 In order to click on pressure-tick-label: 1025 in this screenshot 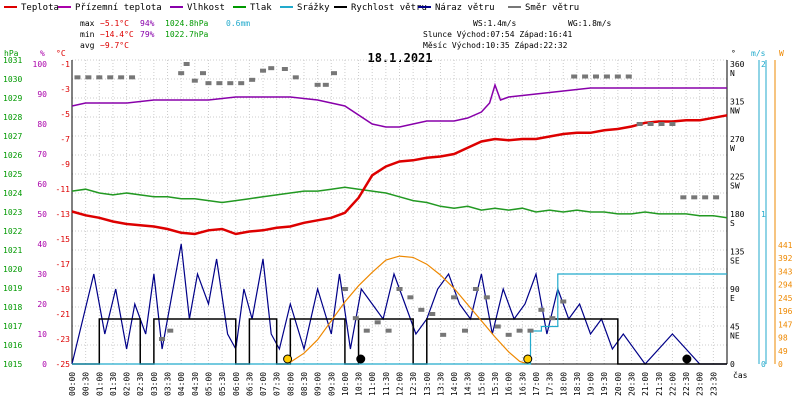, I will do `click(12, 174)`.